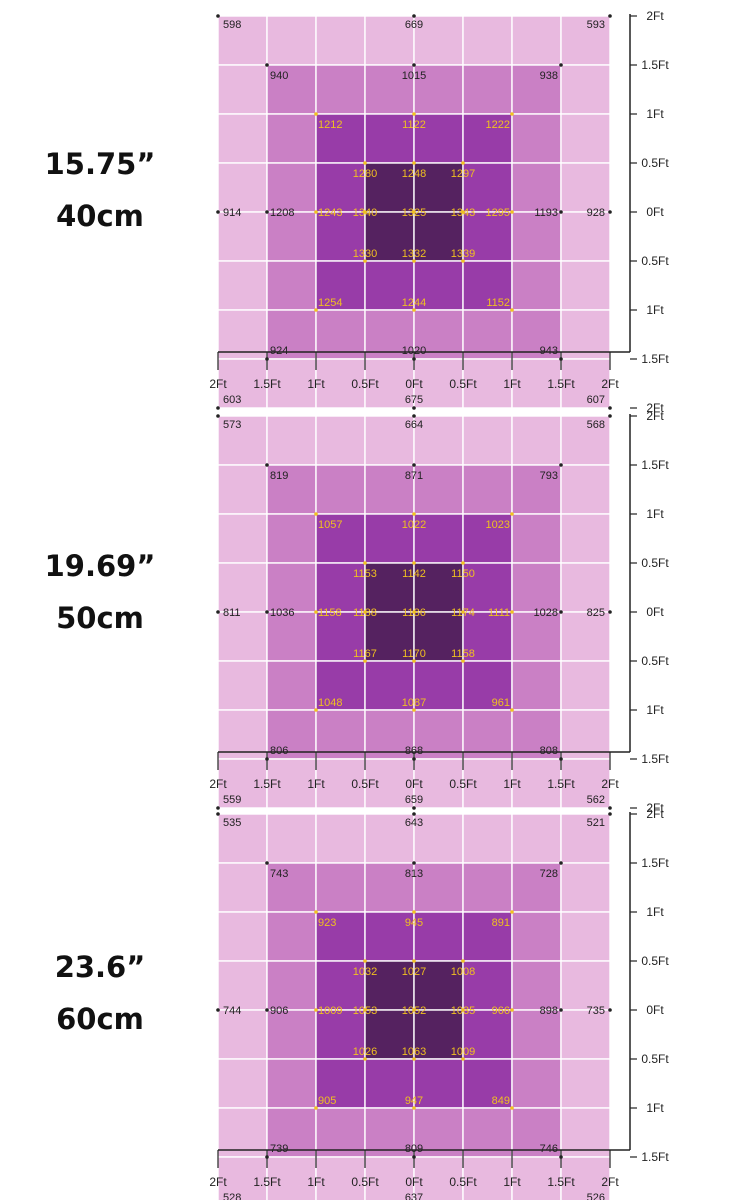  What do you see at coordinates (365, 972) in the screenshot?
I see `ppfd-value-label: 1032` at bounding box center [365, 972].